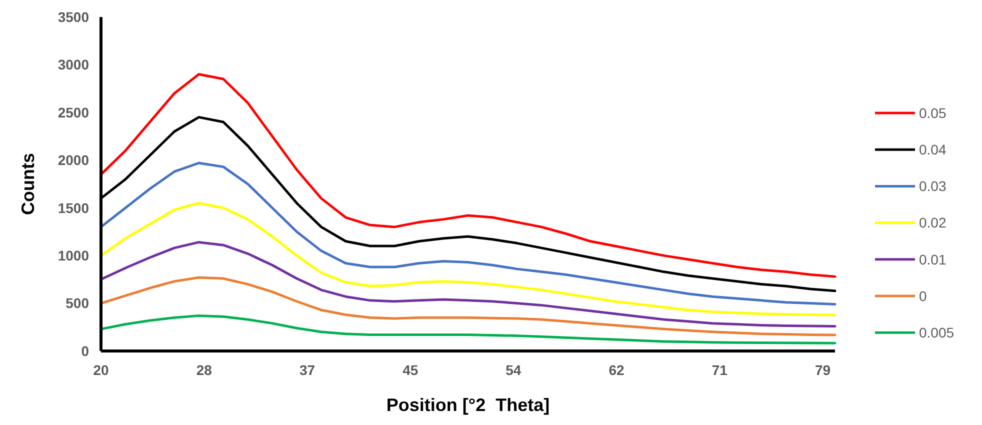 This screenshot has height=425, width=982. Describe the element at coordinates (923, 296) in the screenshot. I see `legend-label: 0` at that location.